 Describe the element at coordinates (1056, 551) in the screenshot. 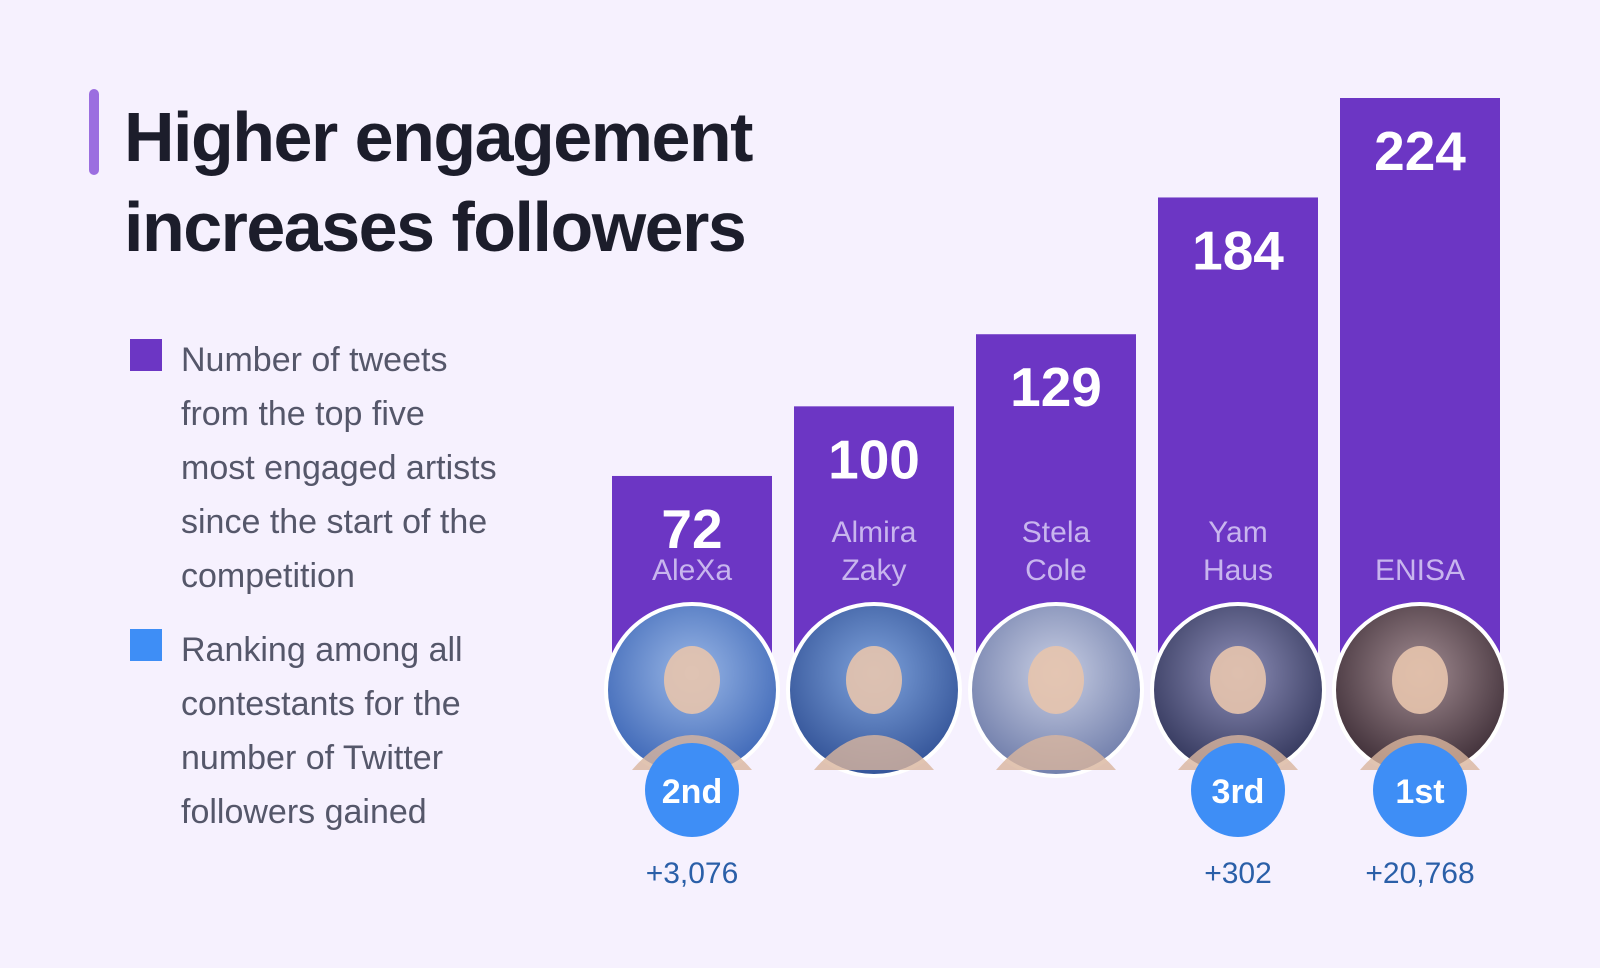

I see `name-label-stela-cole: Stela Cole` at that location.